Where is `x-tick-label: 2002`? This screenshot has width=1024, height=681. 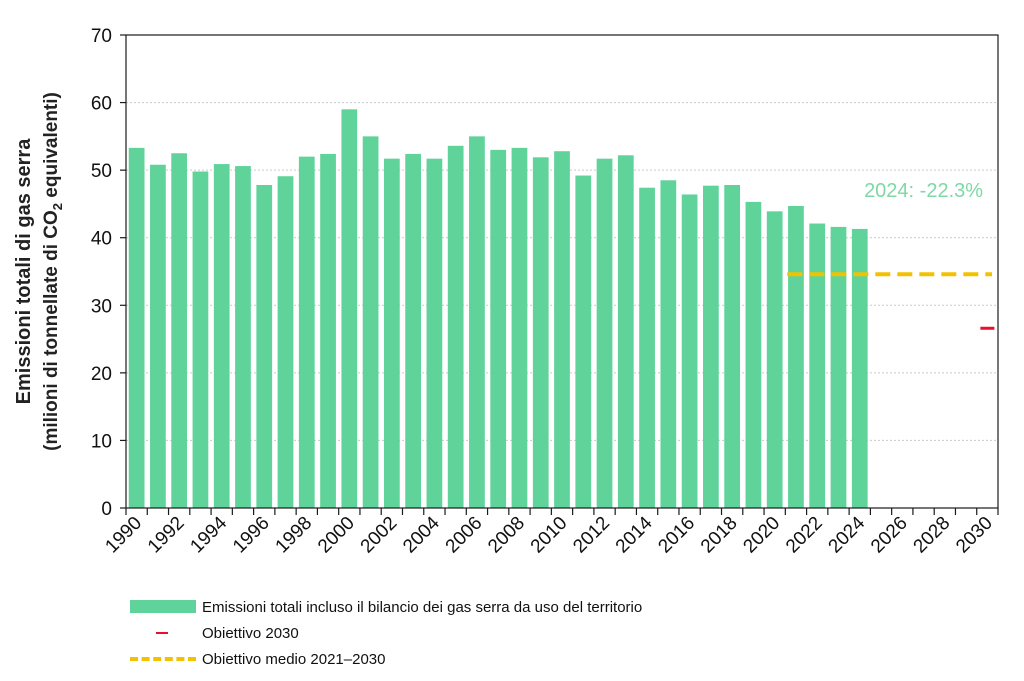
x-tick-label: 2002 is located at coordinates (379, 535).